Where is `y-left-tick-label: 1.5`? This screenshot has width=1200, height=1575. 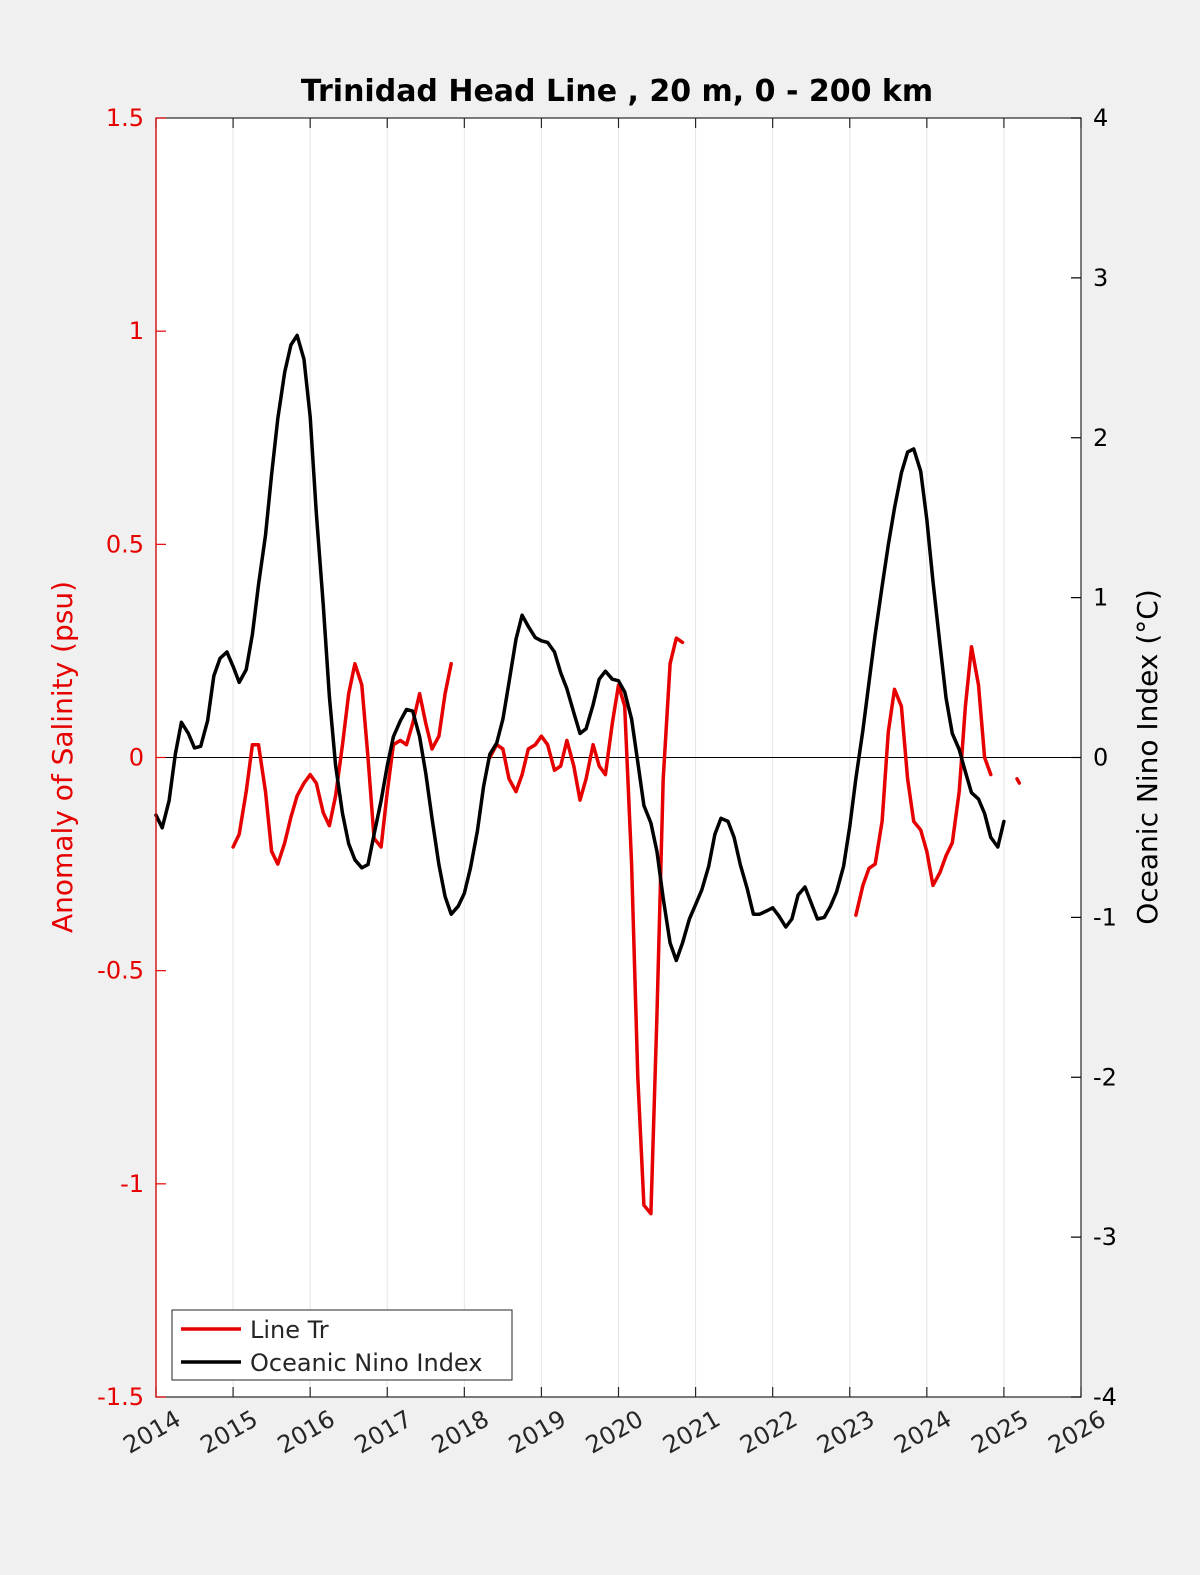 y-left-tick-label: 1.5 is located at coordinates (125, 118).